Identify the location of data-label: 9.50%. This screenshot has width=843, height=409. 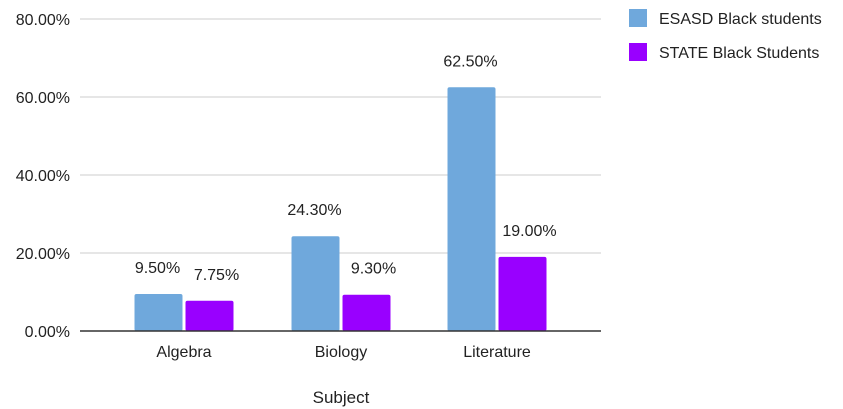
(157, 268).